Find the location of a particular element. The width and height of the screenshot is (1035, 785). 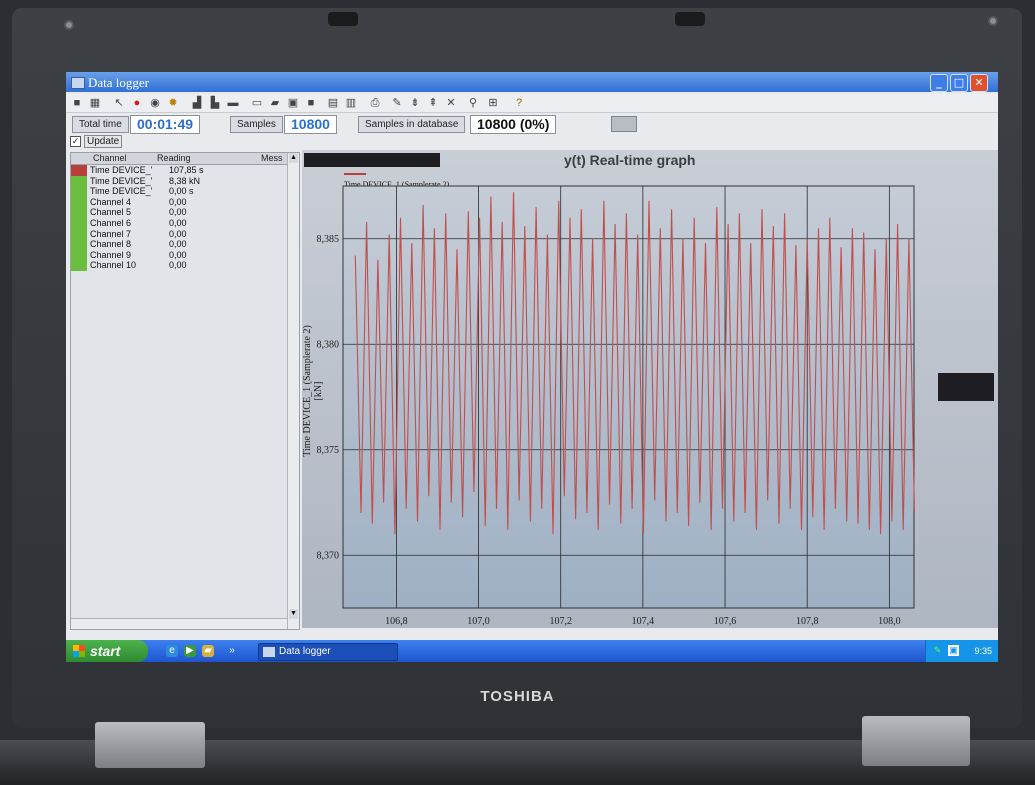

media-icon: ▶ is located at coordinates (190, 651).